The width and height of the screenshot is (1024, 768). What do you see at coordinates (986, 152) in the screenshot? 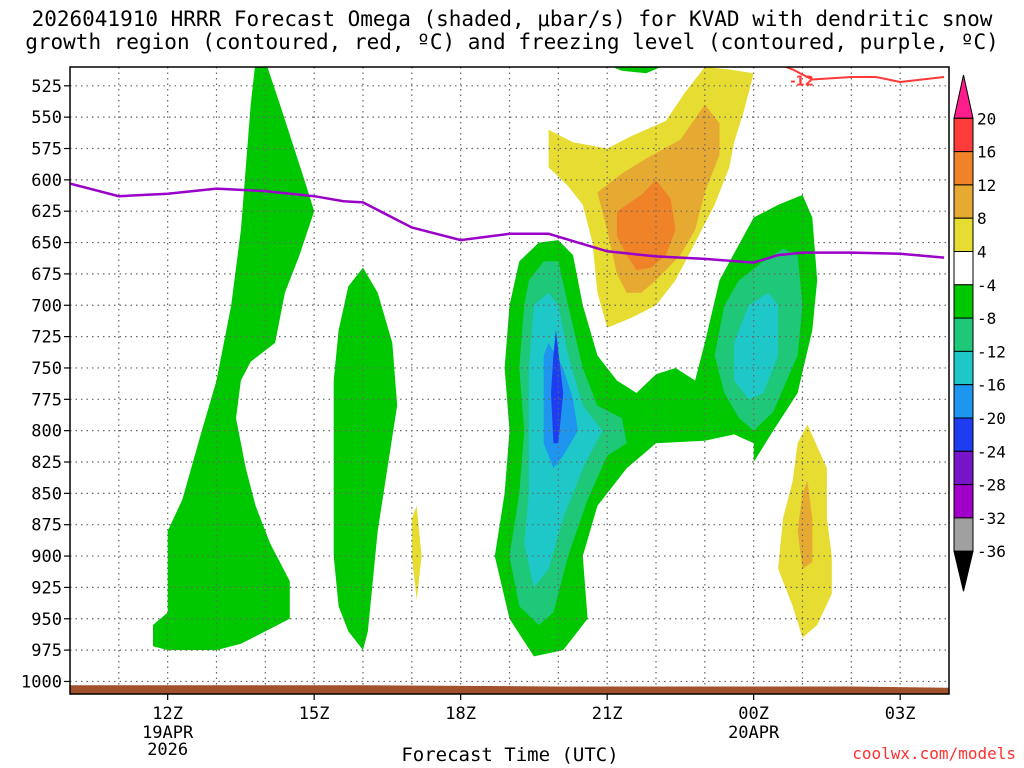
I see `colorbar-label: 16` at bounding box center [986, 152].